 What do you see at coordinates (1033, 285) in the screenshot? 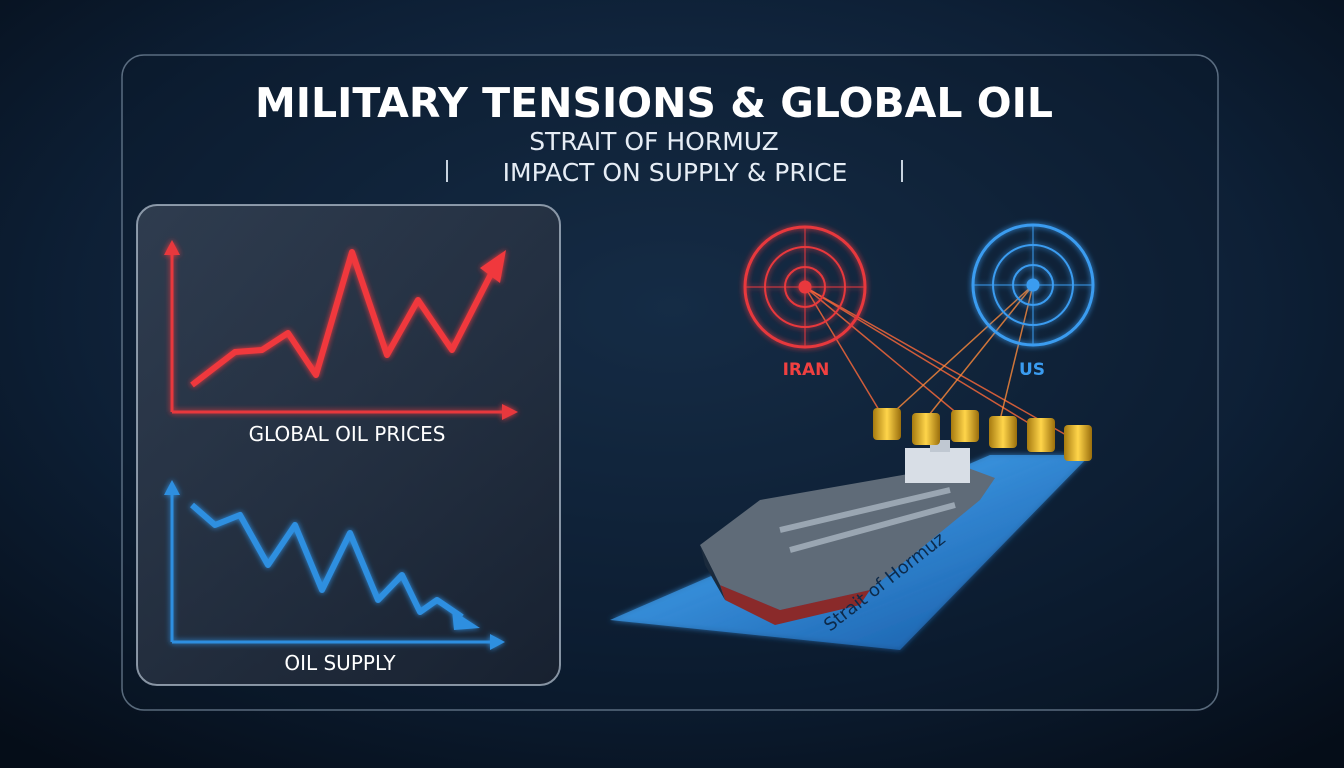
I see `us-radar` at bounding box center [1033, 285].